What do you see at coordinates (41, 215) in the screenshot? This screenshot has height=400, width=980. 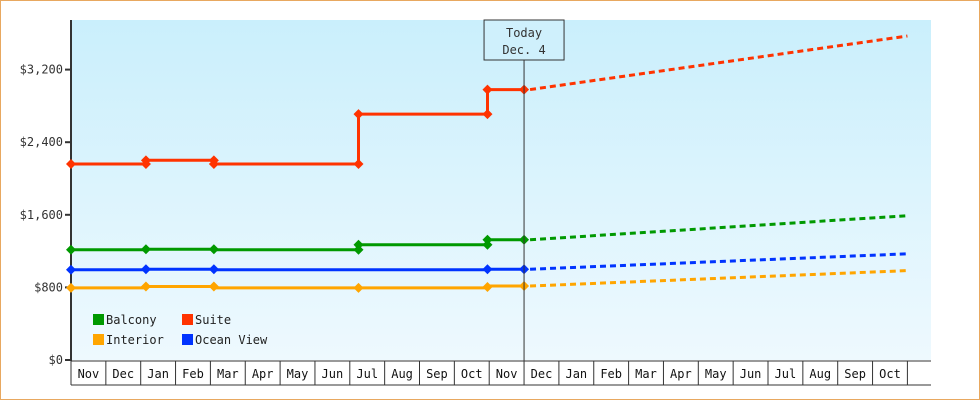 I see `y-tick-label: $1,600` at bounding box center [41, 215].